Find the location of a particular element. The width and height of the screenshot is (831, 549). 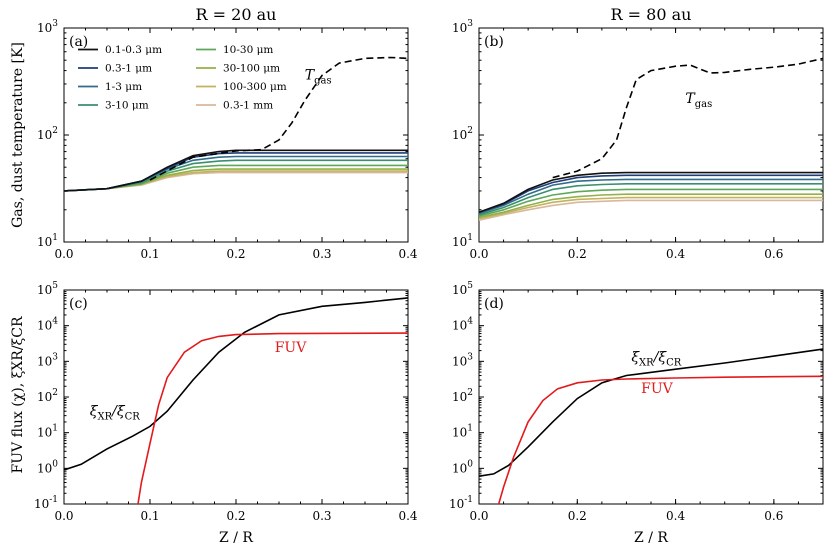

annotation-d-0: ξXR/ξCR is located at coordinates (656, 358).